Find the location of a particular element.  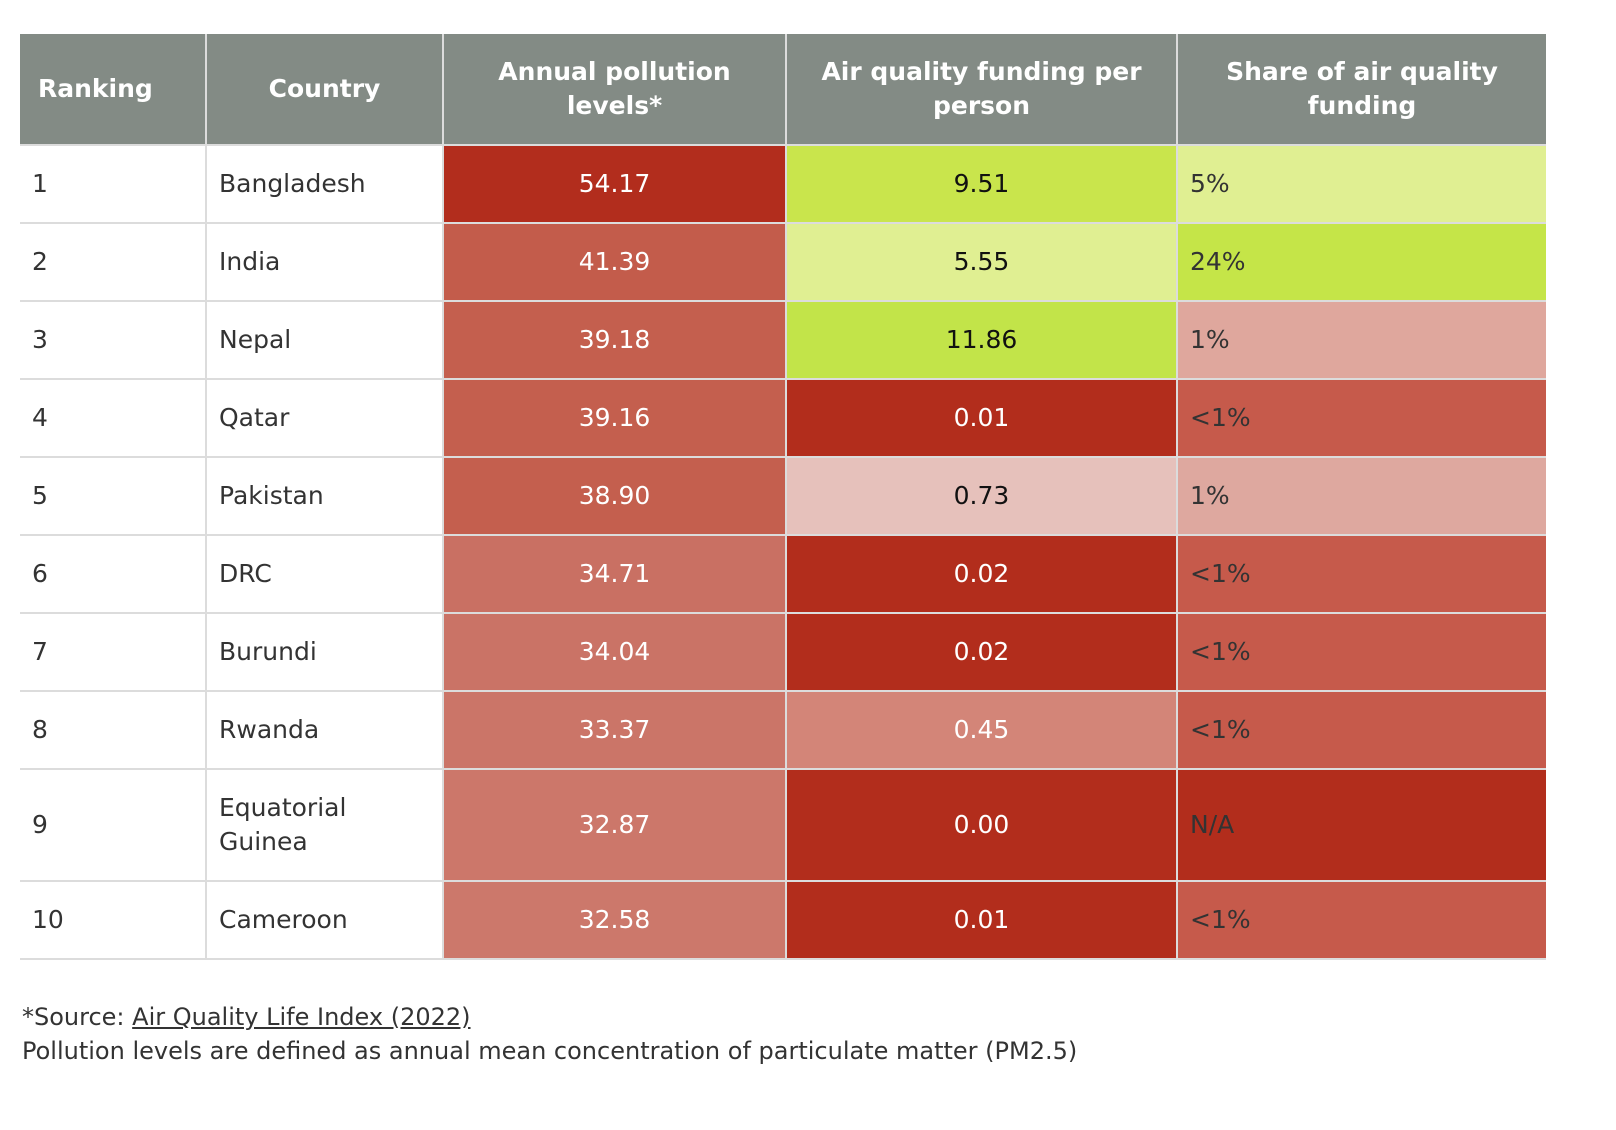

ranking-cell: 4 is located at coordinates (113, 418).